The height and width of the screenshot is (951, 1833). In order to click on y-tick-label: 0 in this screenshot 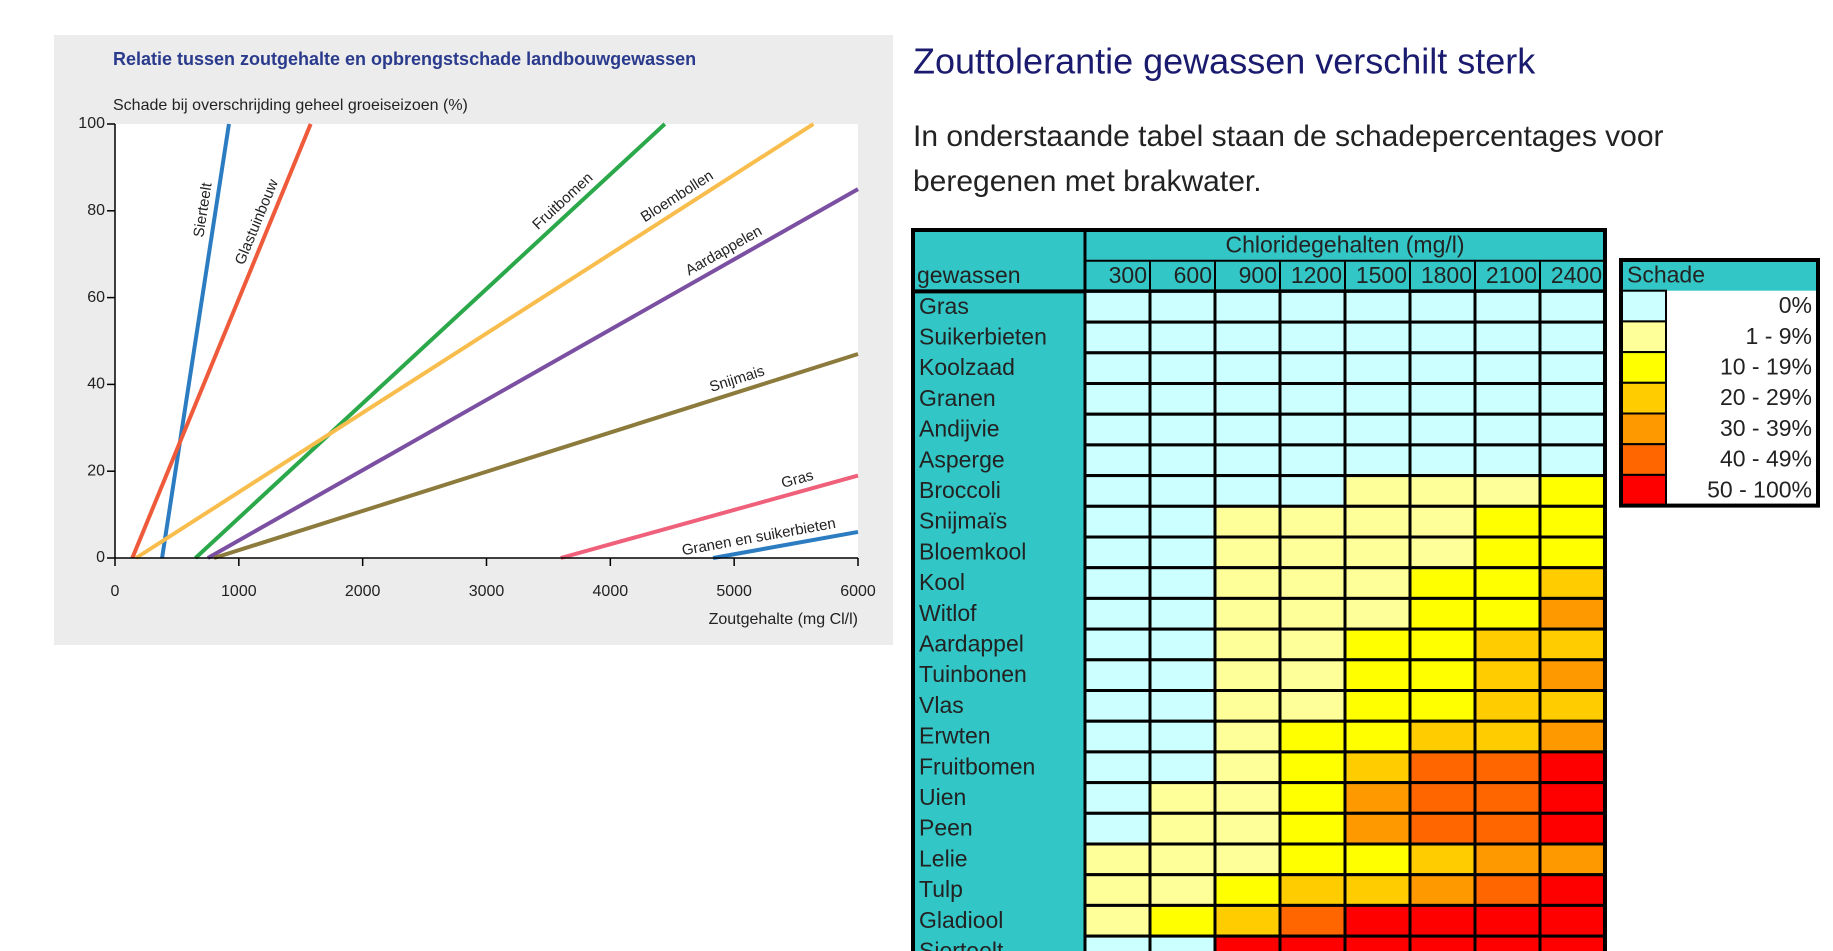, I will do `click(100, 557)`.